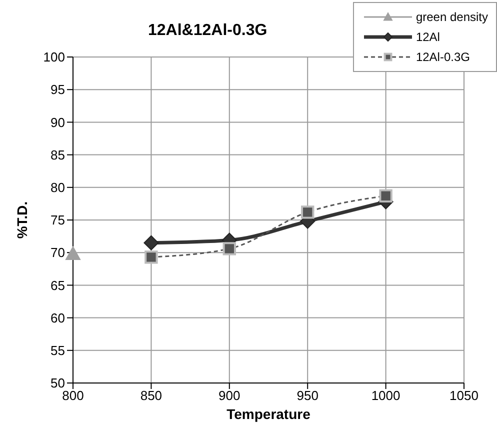 Image resolution: width=497 pixels, height=431 pixels. I want to click on y-tick-label: 65, so click(57, 285).